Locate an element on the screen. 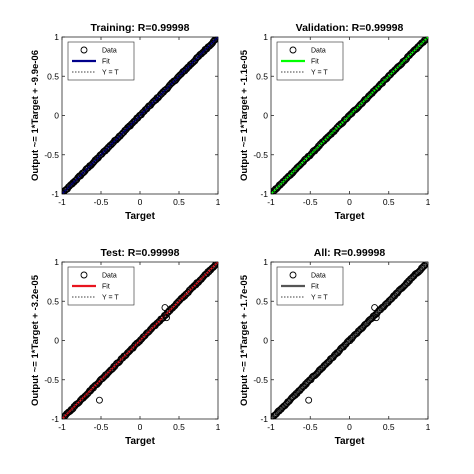  y-axis-label: Output ~= 1*Target + -3.2e-05 is located at coordinates (35, 340).